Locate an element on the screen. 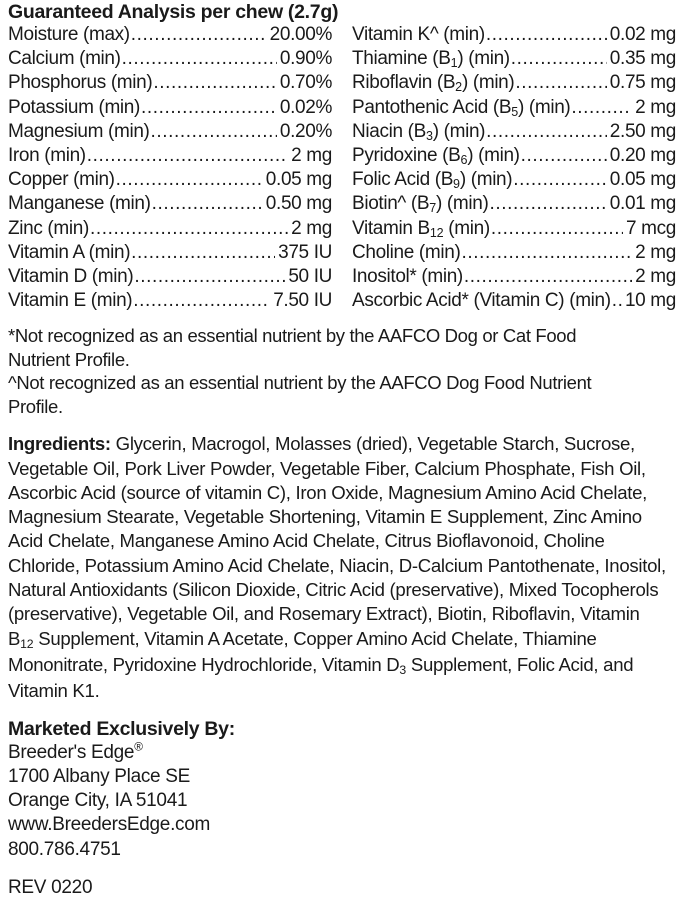 This screenshot has height=899, width=679. guaranteed-analysis-heading: Guaranteed Analysis per chew (2.7g) is located at coordinates (173, 12).